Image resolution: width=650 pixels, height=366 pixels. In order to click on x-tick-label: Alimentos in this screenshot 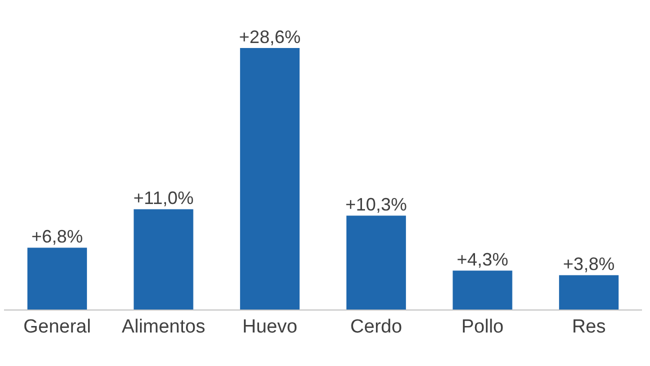, I will do `click(164, 327)`.